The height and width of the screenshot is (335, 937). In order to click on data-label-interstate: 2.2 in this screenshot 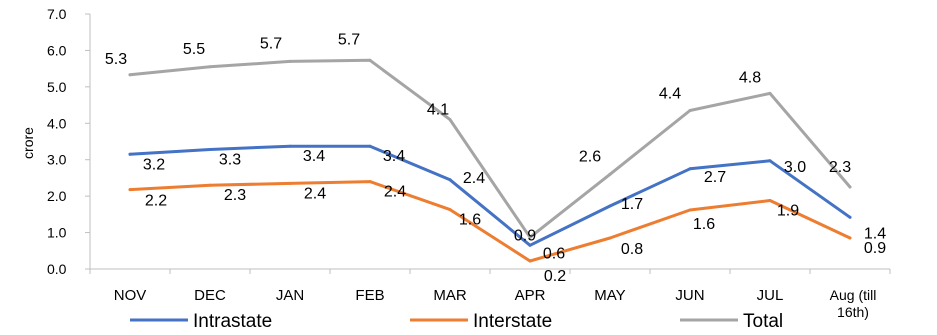, I will do `click(156, 201)`.